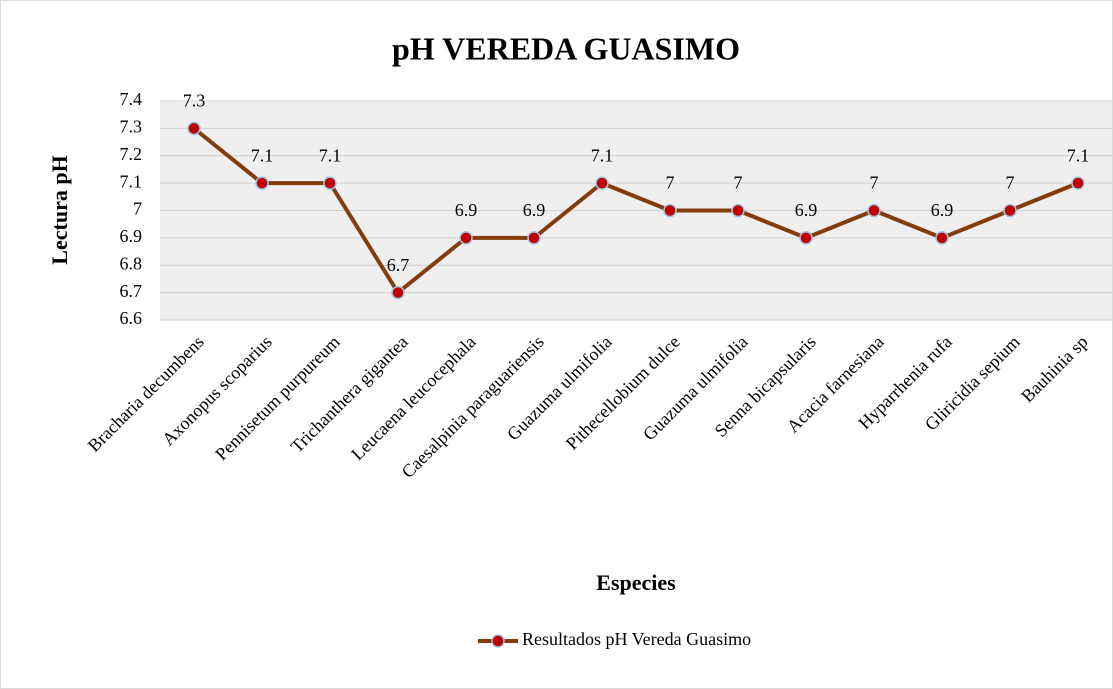  I want to click on y-tick-label: 6.7, so click(131, 291).